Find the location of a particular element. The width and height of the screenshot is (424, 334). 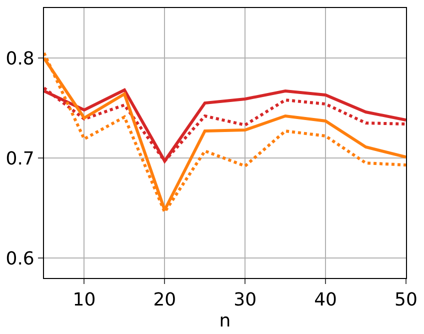

x-tick-label: 50 is located at coordinates (406, 300).